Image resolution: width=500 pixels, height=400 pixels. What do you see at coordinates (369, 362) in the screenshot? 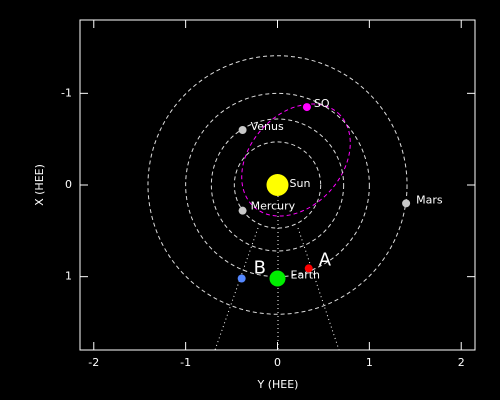
I see `x-tick-label: 1` at bounding box center [369, 362].